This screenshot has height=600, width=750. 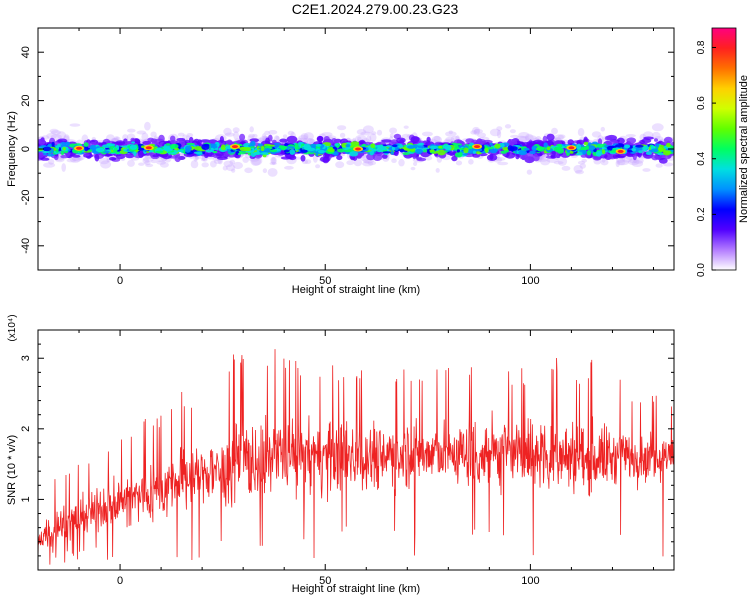 I want to click on snr-y-tick-label: 2, so click(x=26, y=429).